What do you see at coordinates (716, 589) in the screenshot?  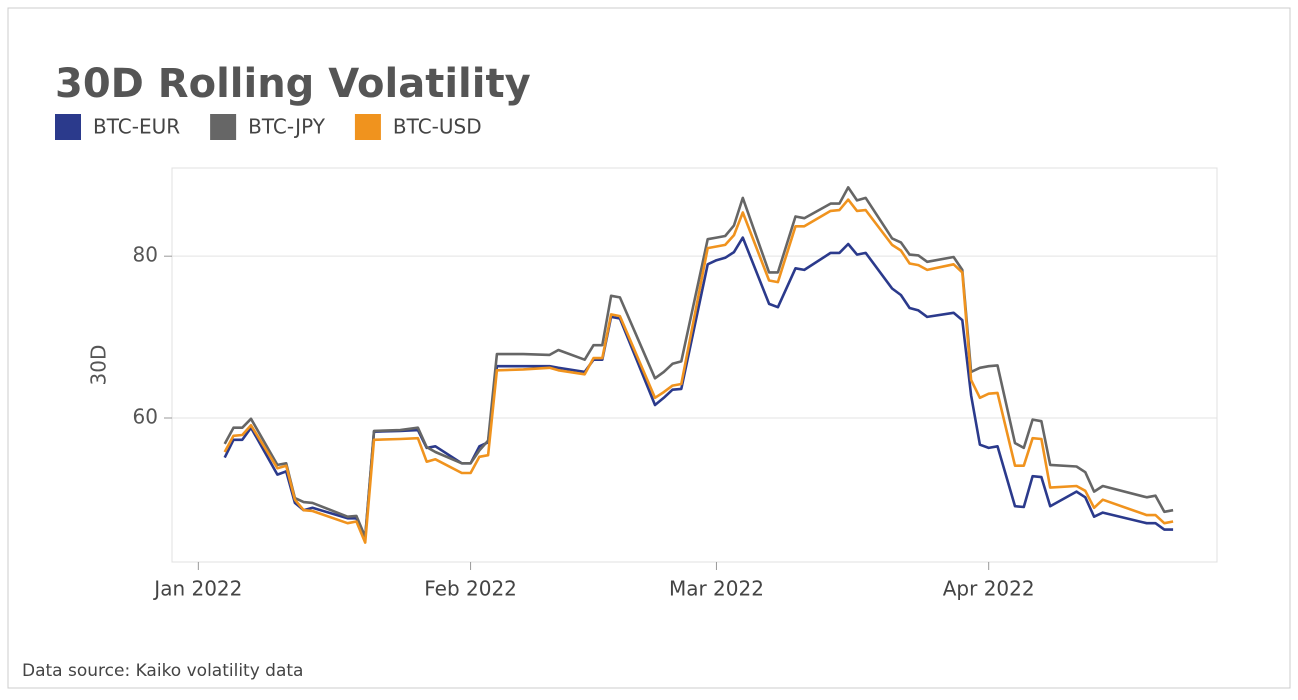 I see `x-tick-label: Mar 2022` at bounding box center [716, 589].